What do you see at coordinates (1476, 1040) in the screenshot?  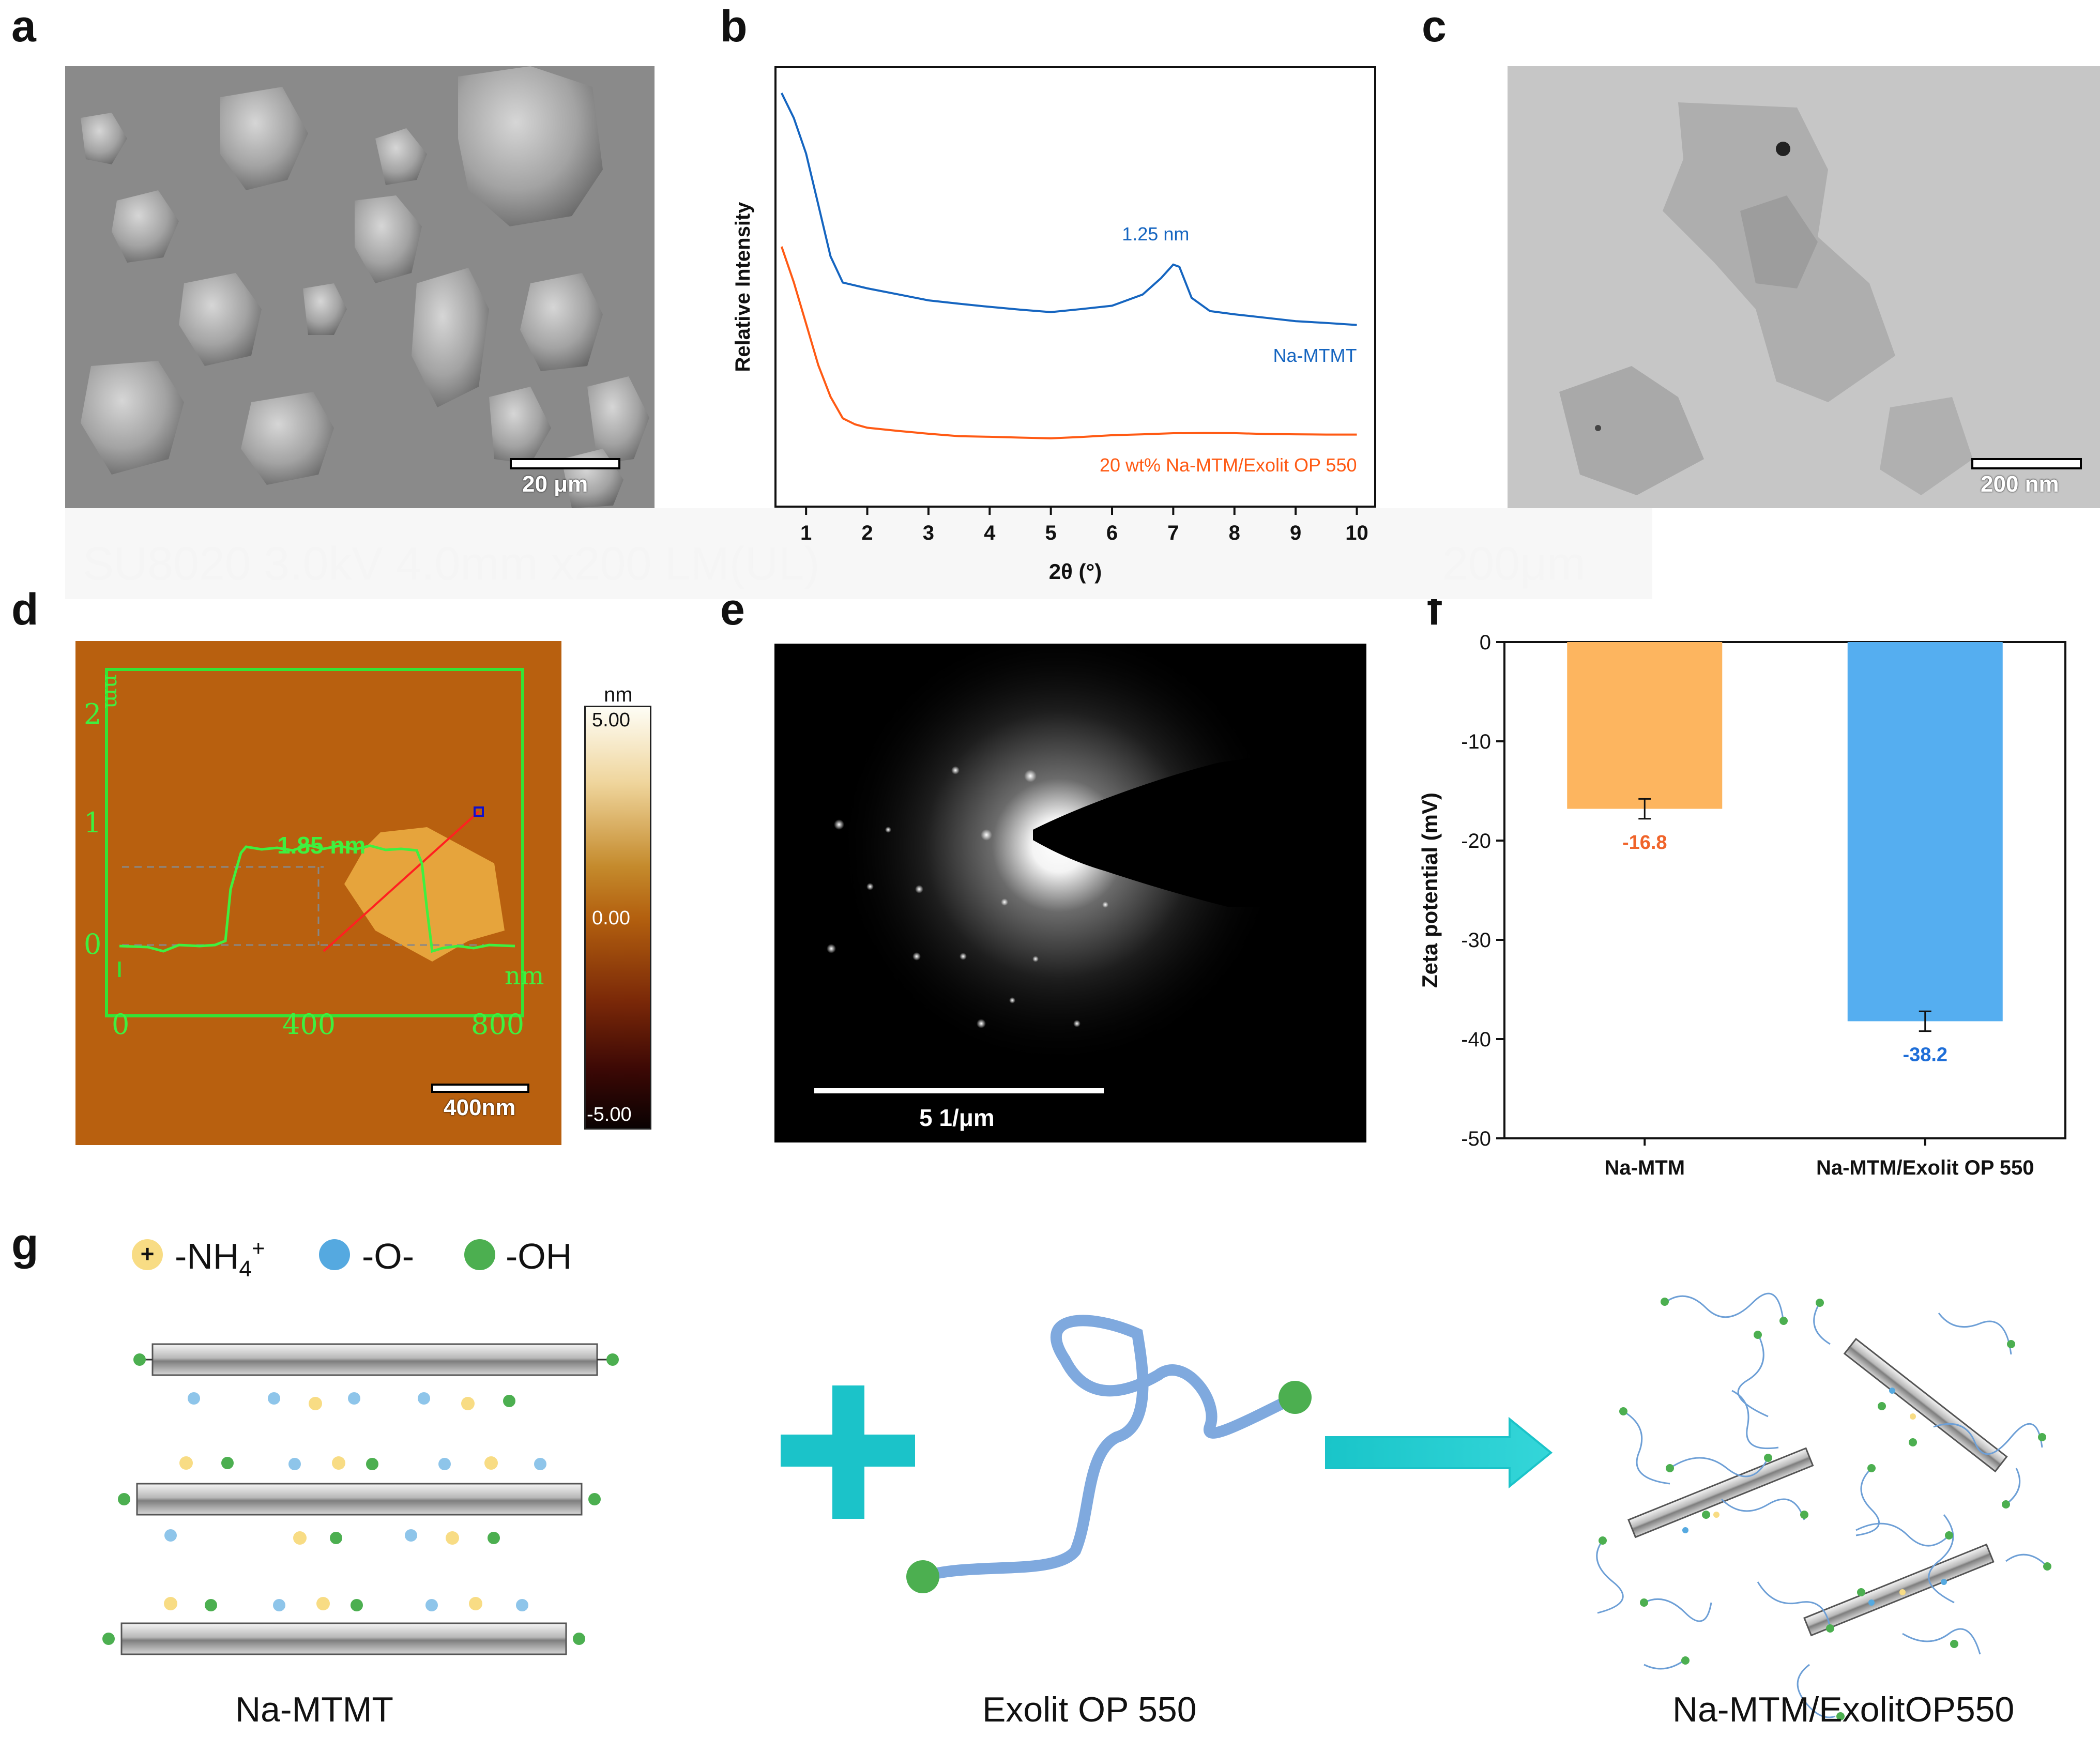 I see `zeta-y-tick-label: -40` at bounding box center [1476, 1040].